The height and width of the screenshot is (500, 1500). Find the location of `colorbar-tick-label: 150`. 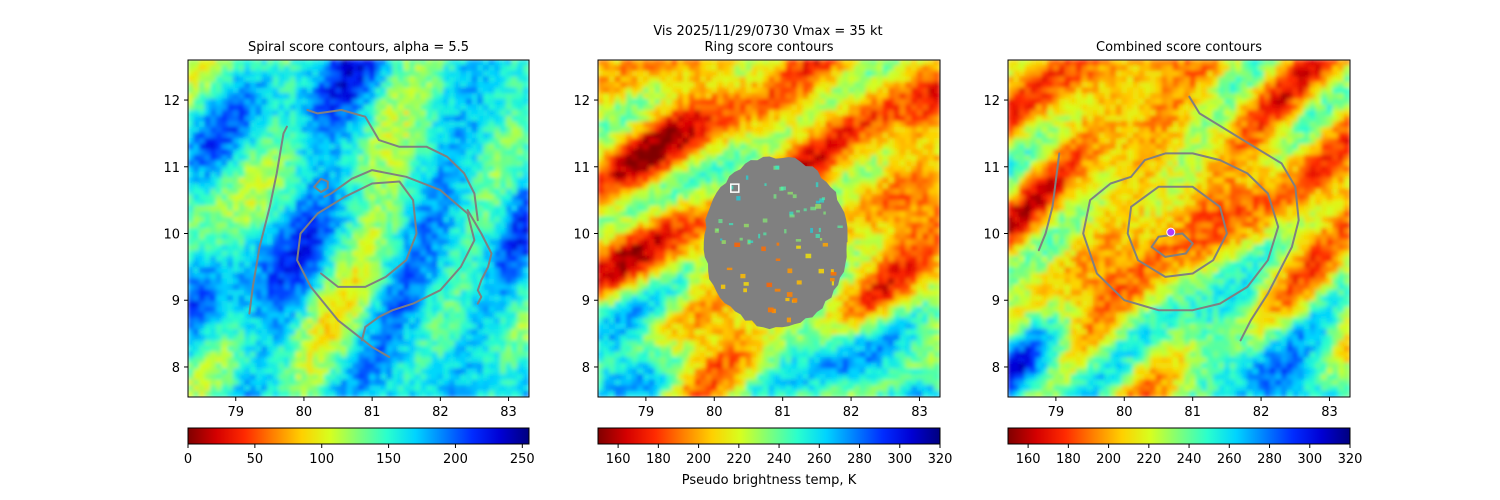

colorbar-tick-label: 150 is located at coordinates (388, 459).